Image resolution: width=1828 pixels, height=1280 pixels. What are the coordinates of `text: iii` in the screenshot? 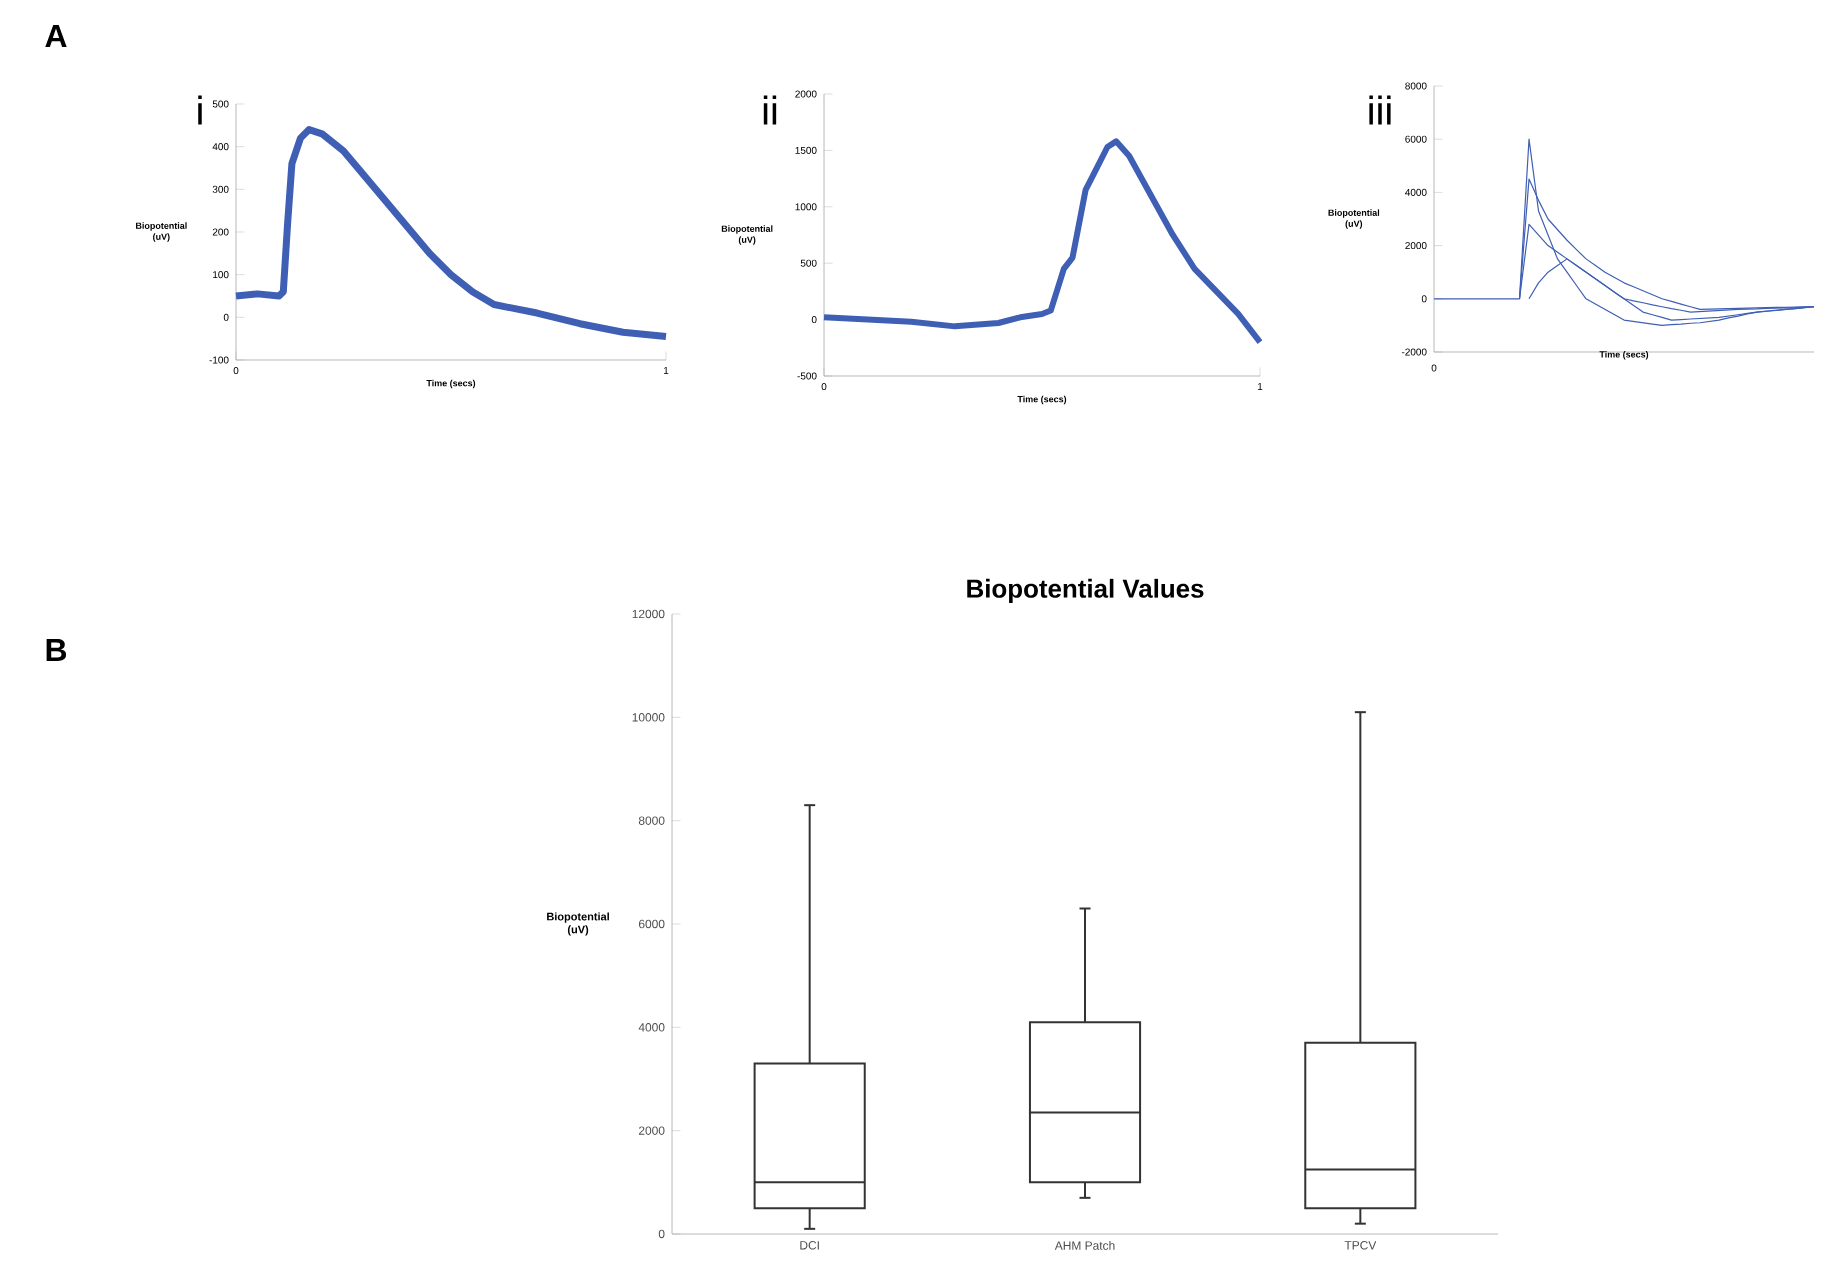 It's located at (1380, 110).